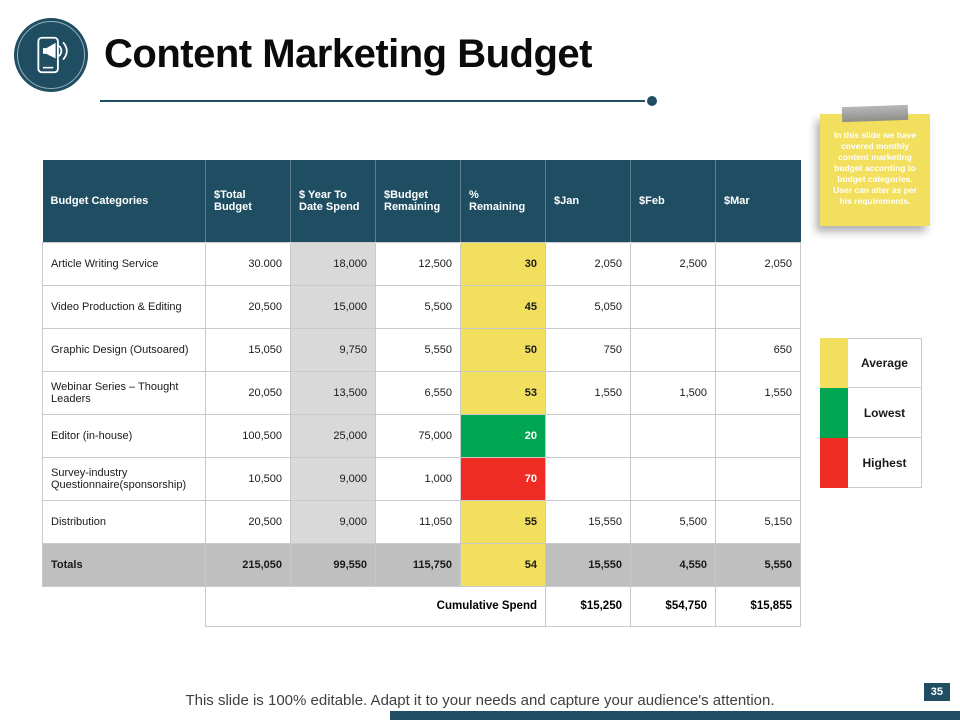 The width and height of the screenshot is (960, 720). What do you see at coordinates (936, 692) in the screenshot?
I see `page-number: 35` at bounding box center [936, 692].